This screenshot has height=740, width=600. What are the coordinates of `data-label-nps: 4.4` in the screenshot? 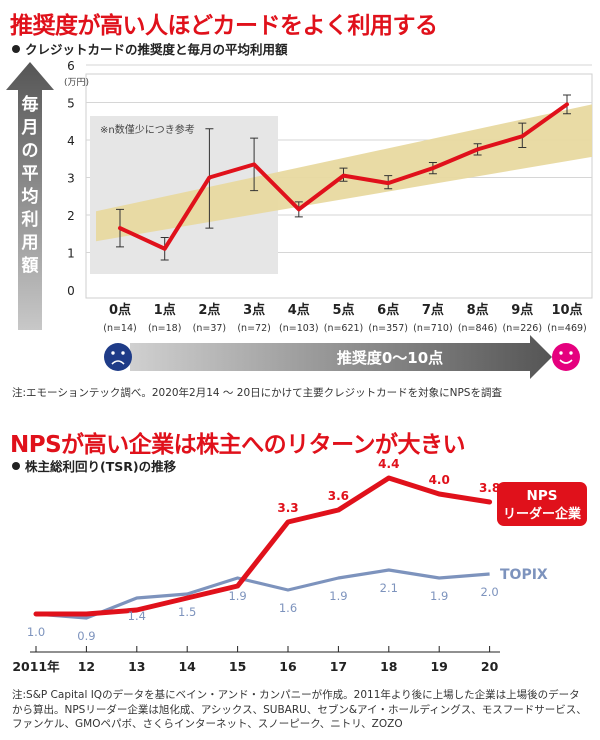 It's located at (388, 464).